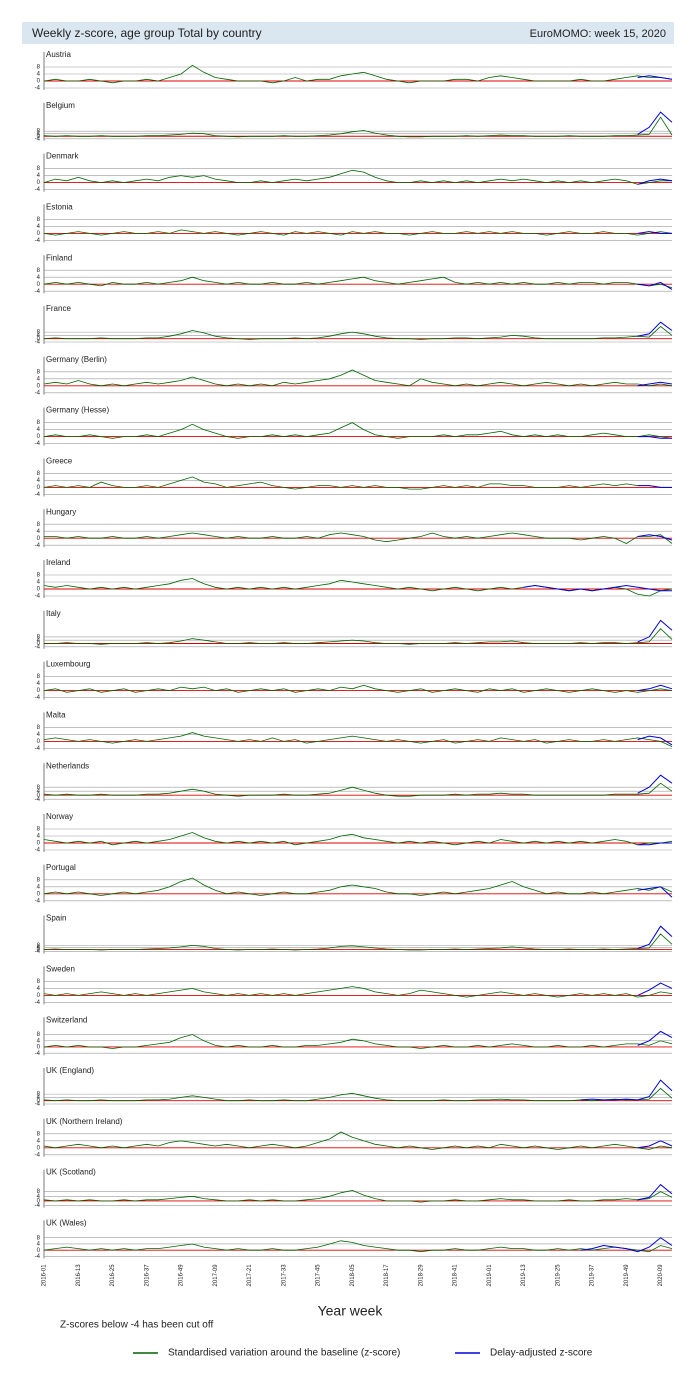 This screenshot has height=1400, width=700. Describe the element at coordinates (59, 207) in the screenshot. I see `panel-title: Estonia` at that location.